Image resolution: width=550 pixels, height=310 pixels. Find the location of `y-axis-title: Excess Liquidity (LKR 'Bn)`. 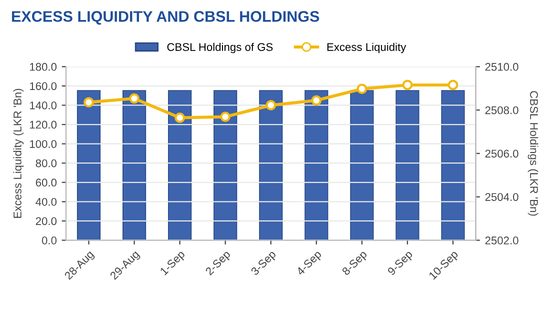

y-axis-title: Excess Liquidity (LKR 'Bn) is located at coordinates (18, 153).